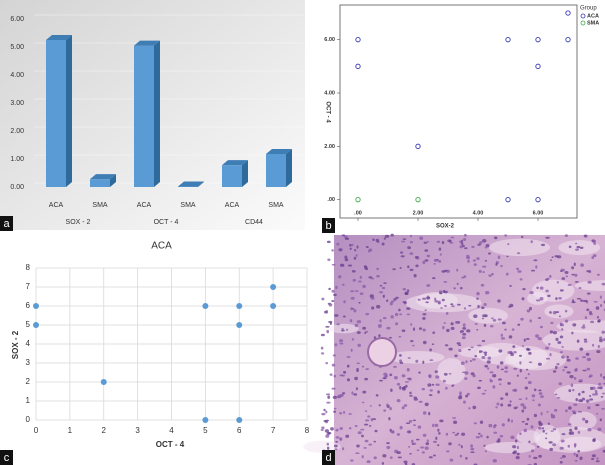  What do you see at coordinates (144, 116) in the screenshot?
I see `bar-front` at bounding box center [144, 116].